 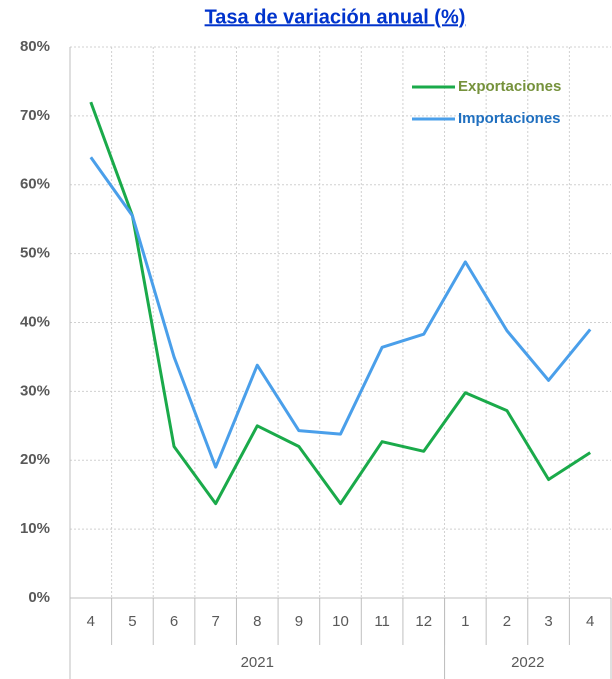 I want to click on y-tick-label: 80%, so click(x=35, y=46).